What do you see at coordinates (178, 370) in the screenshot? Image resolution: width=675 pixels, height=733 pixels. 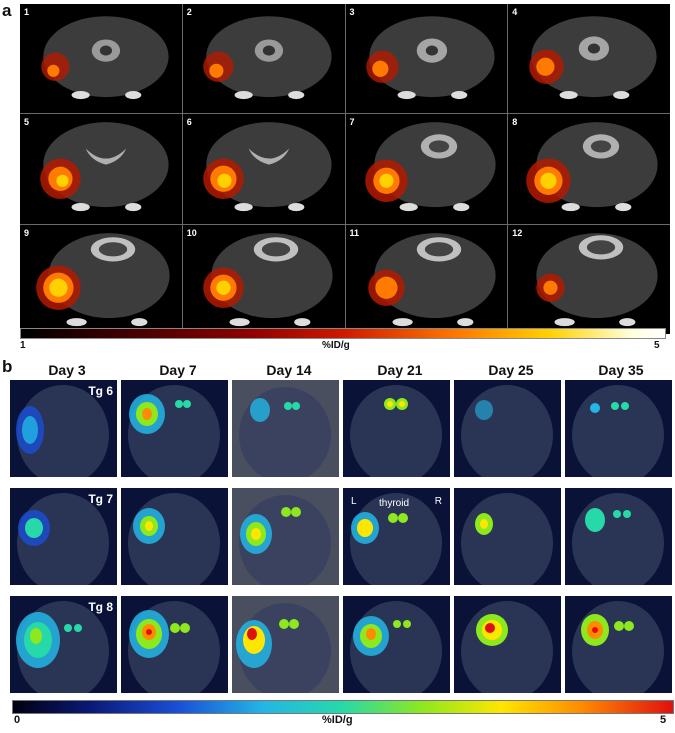 I see `day-label: Day 7` at bounding box center [178, 370].